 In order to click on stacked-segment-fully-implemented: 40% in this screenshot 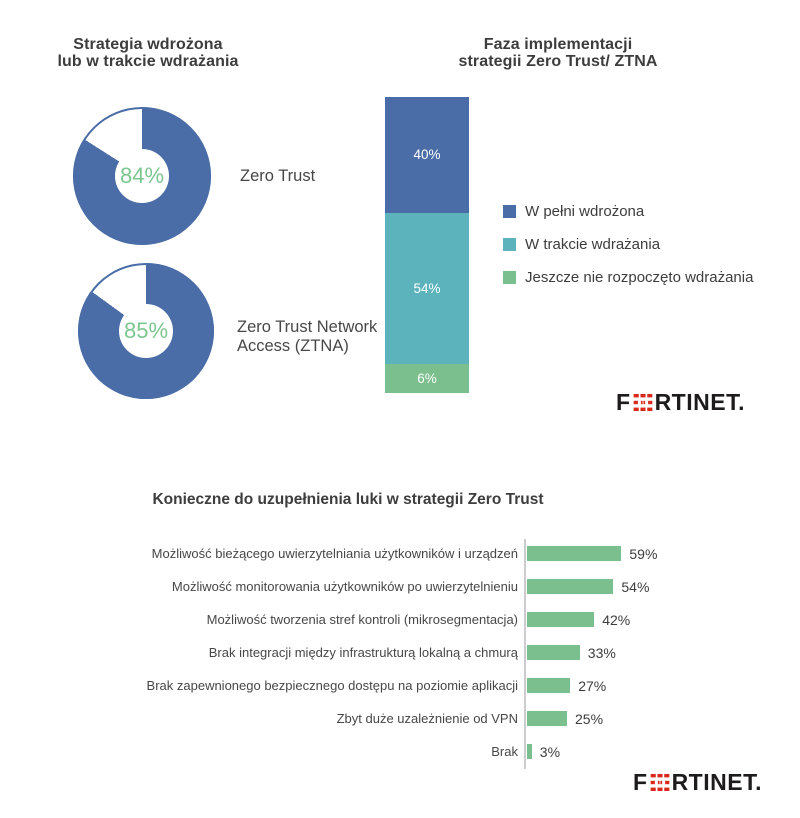, I will do `click(427, 155)`.